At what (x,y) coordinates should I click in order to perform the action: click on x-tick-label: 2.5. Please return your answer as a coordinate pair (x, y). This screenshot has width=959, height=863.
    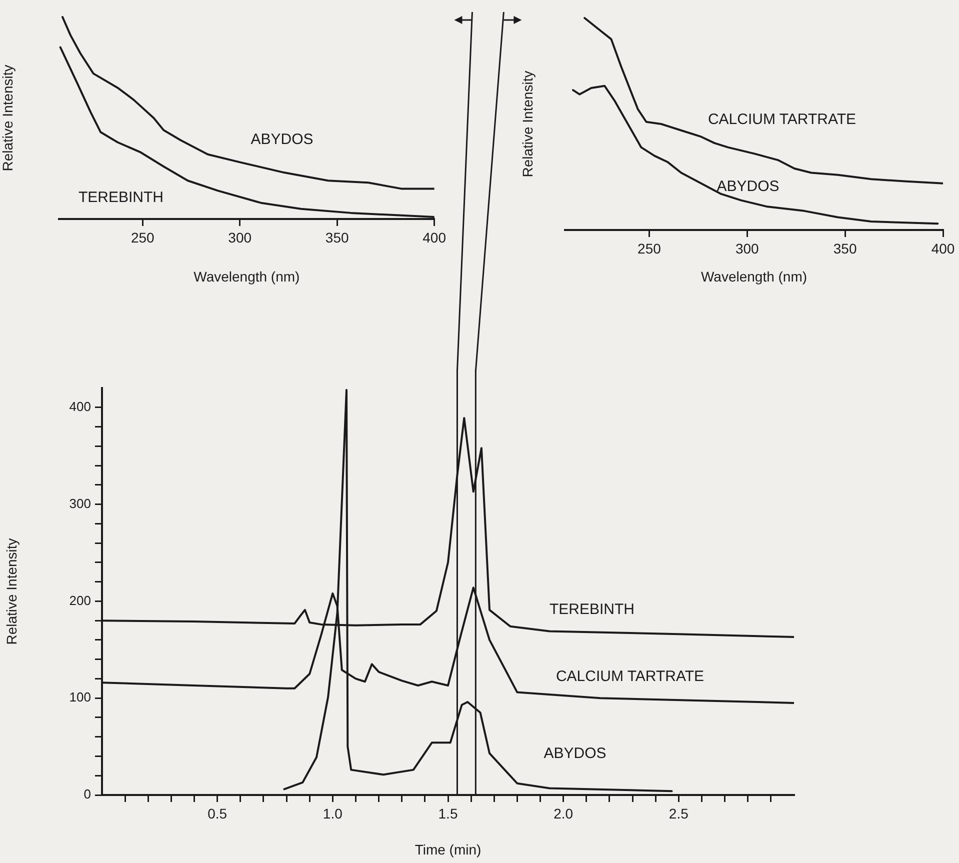
    Looking at the image, I should click on (678, 813).